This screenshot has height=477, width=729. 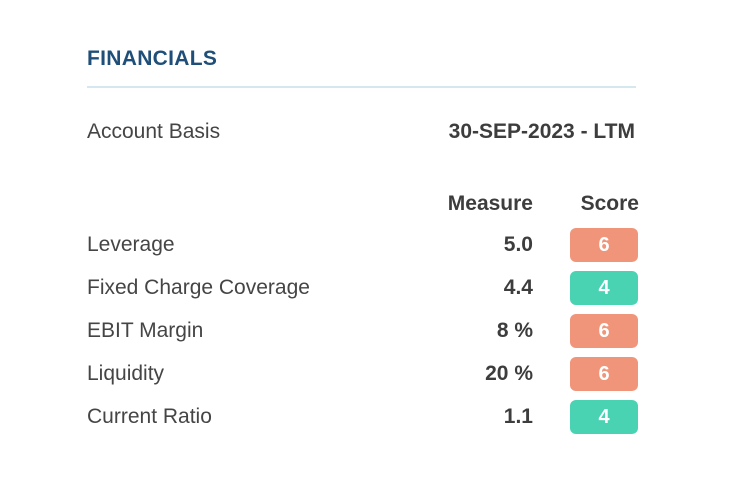 What do you see at coordinates (609, 203) in the screenshot?
I see `score-column-header: Score` at bounding box center [609, 203].